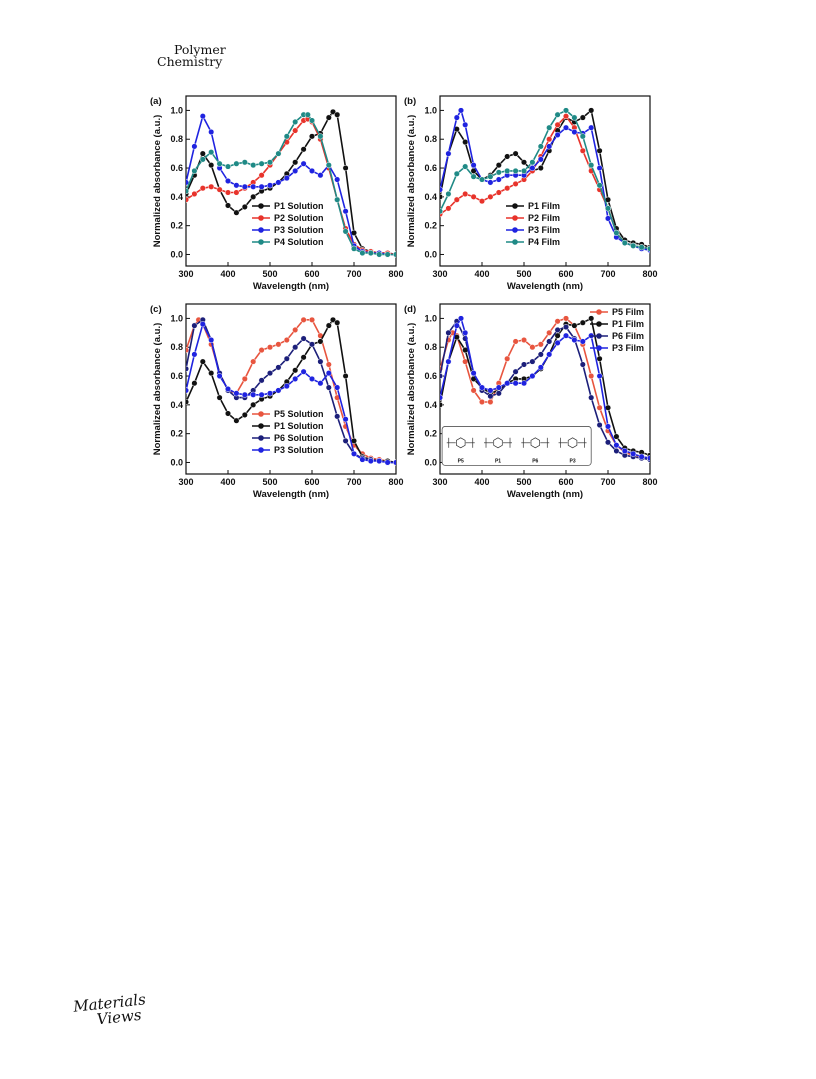  Describe the element at coordinates (430, 347) in the screenshot. I see `y-tick-label: 0.8` at that location.